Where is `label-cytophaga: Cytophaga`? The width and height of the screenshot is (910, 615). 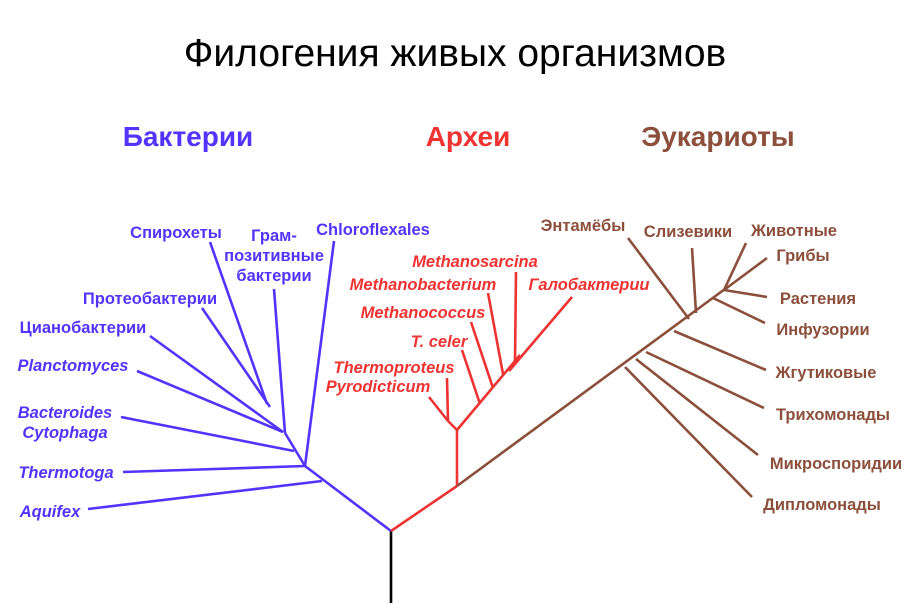
label-cytophaga: Cytophaga is located at coordinates (64, 433).